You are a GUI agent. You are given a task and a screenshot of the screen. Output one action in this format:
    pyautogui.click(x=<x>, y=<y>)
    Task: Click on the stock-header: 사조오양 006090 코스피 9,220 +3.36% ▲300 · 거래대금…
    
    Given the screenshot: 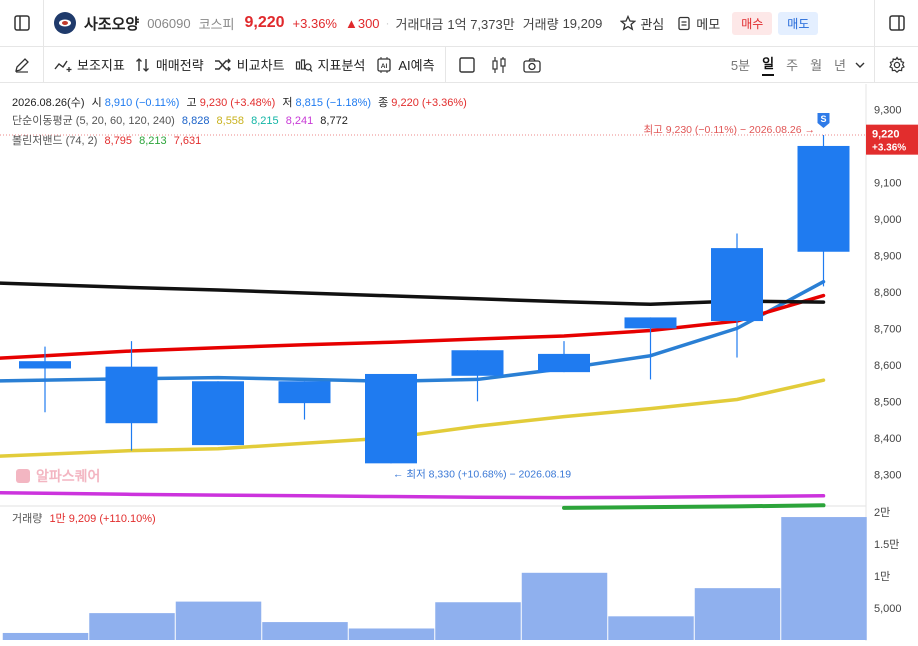 What is the action you would take?
    pyautogui.click(x=459, y=23)
    